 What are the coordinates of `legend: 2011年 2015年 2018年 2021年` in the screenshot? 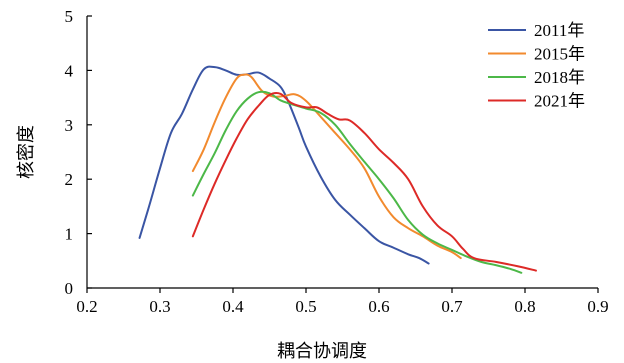 It's located at (536, 66).